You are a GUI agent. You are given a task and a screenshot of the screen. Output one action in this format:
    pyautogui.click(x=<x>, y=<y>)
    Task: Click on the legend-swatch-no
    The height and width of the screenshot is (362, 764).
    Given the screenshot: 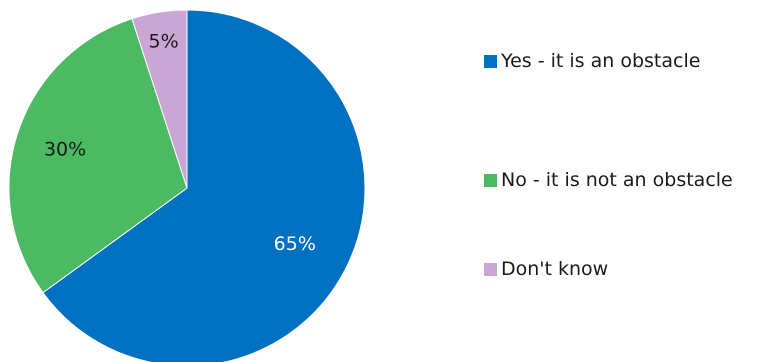 What is the action you would take?
    pyautogui.click(x=490, y=180)
    